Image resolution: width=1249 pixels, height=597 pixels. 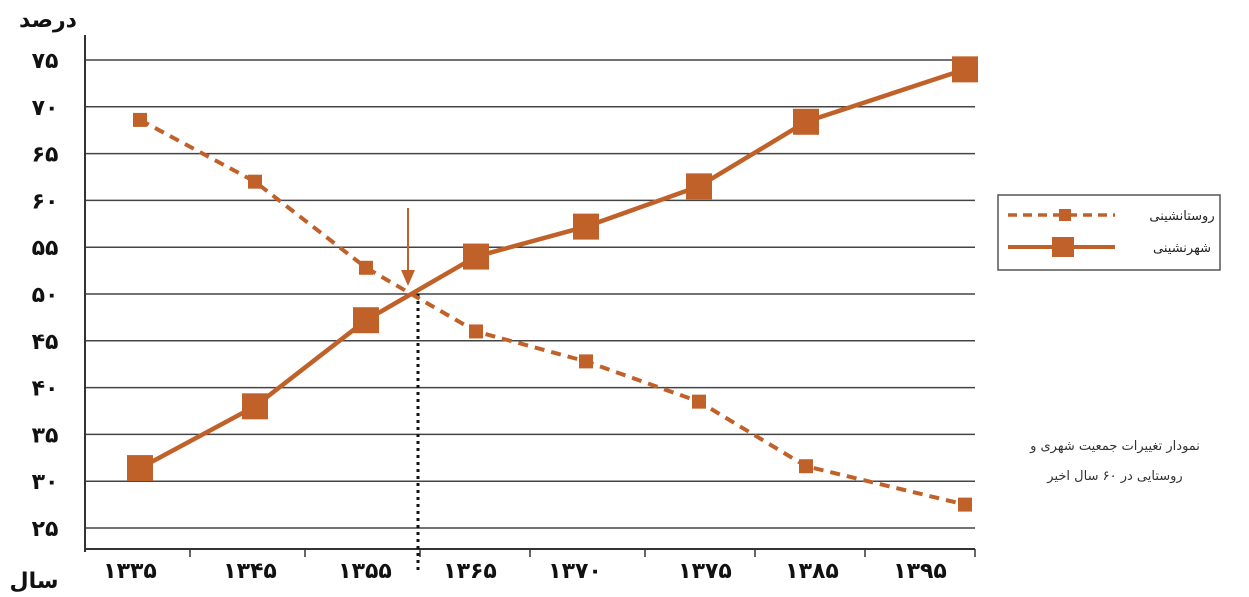 What do you see at coordinates (45, 201) in the screenshot?
I see `y-tick-label: ۶۰` at bounding box center [45, 201].